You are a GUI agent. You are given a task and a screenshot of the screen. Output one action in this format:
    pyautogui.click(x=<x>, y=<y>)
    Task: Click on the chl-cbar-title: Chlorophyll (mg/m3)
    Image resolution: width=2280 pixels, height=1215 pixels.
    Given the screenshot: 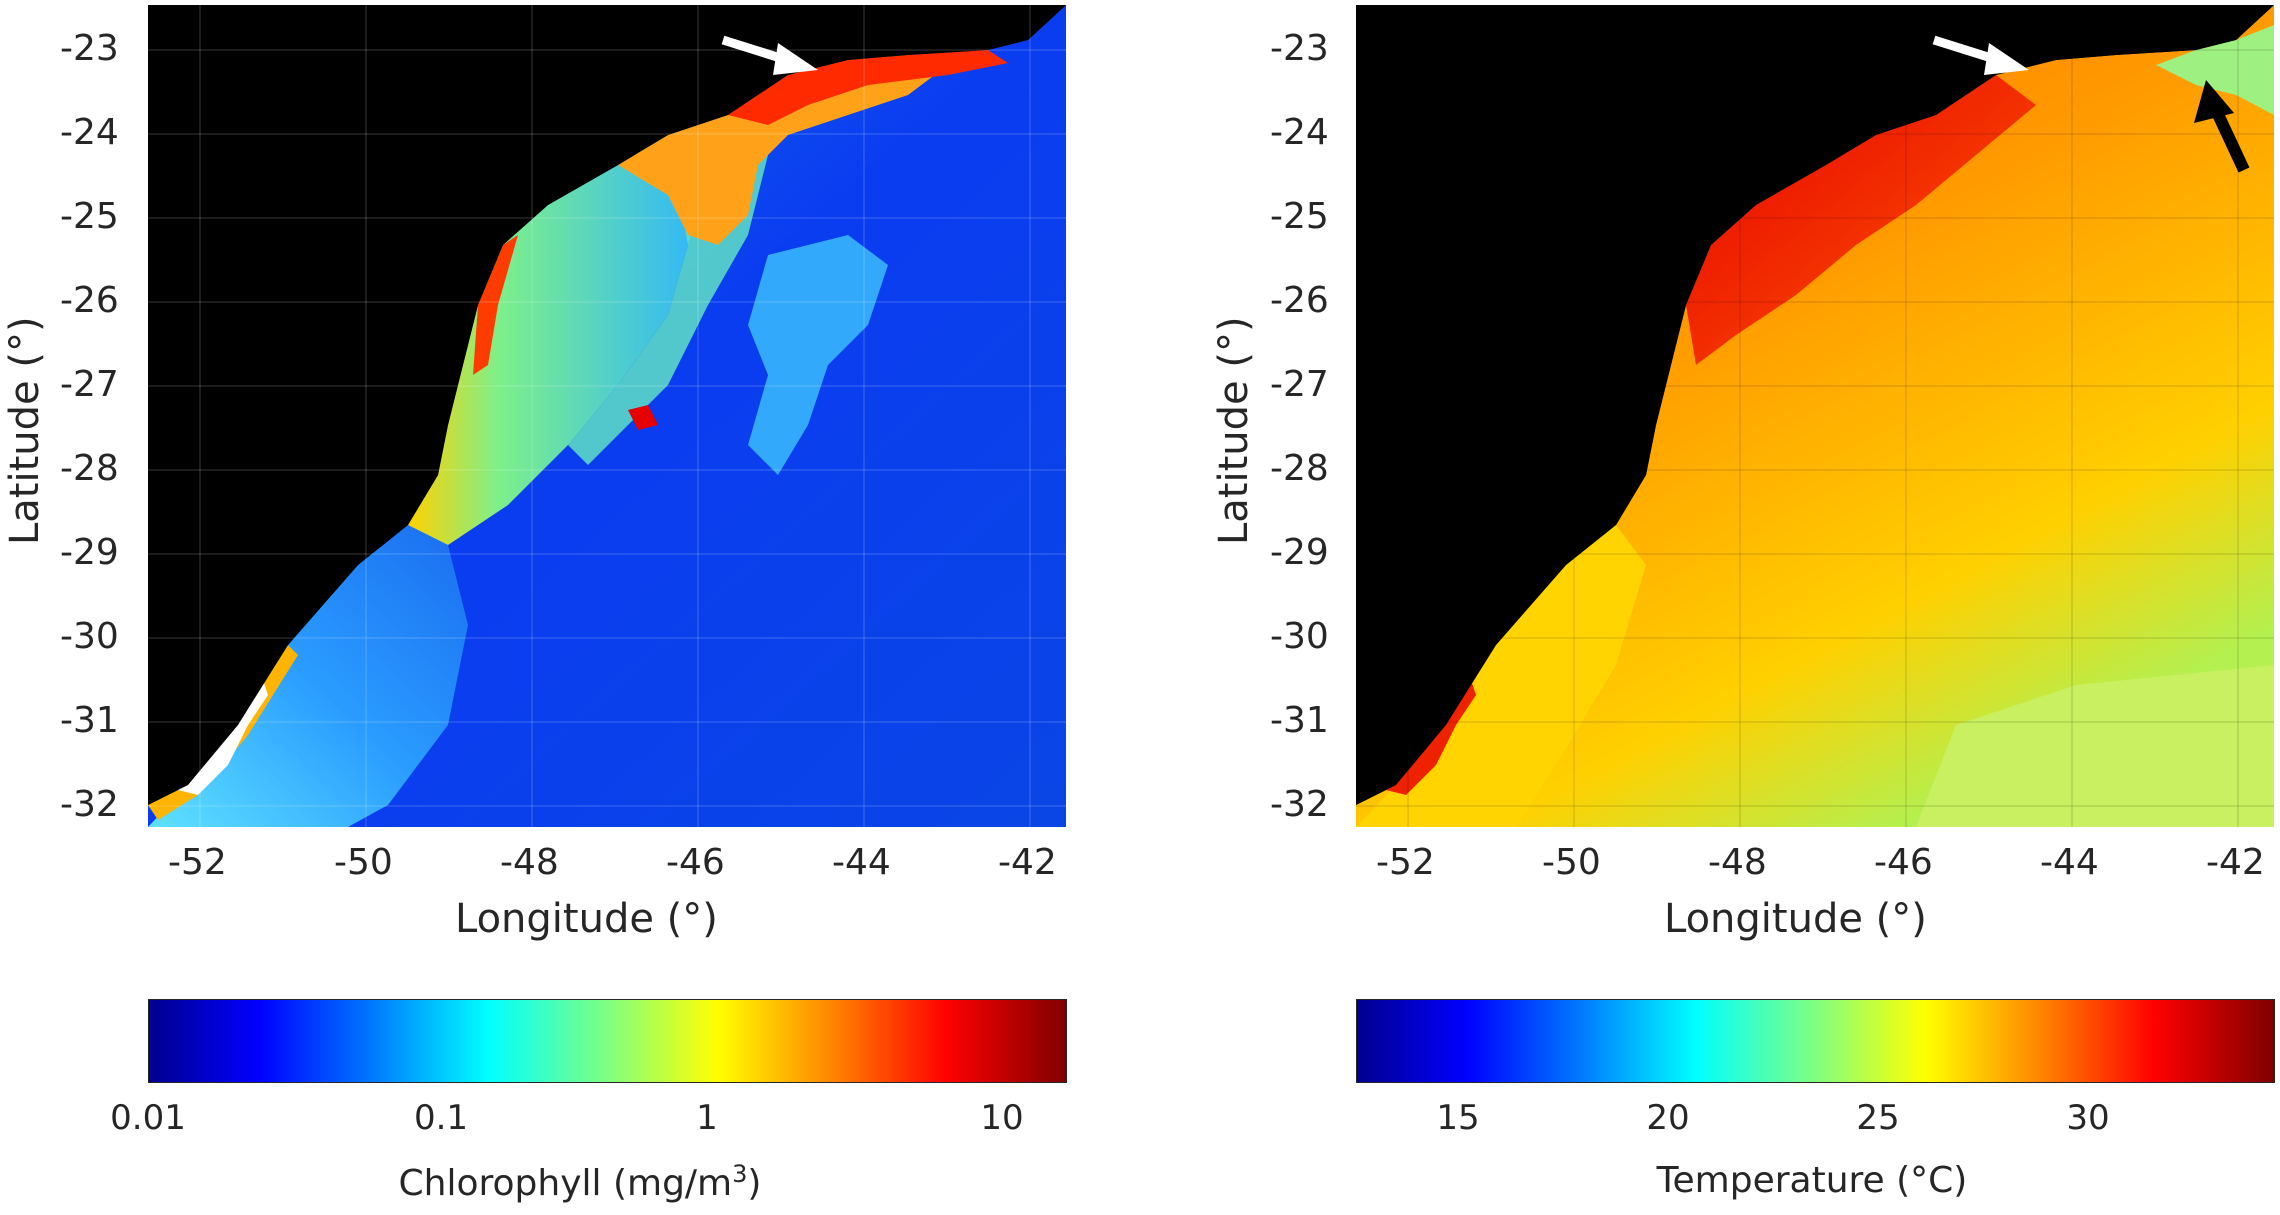 What is the action you would take?
    pyautogui.click(x=580, y=1182)
    